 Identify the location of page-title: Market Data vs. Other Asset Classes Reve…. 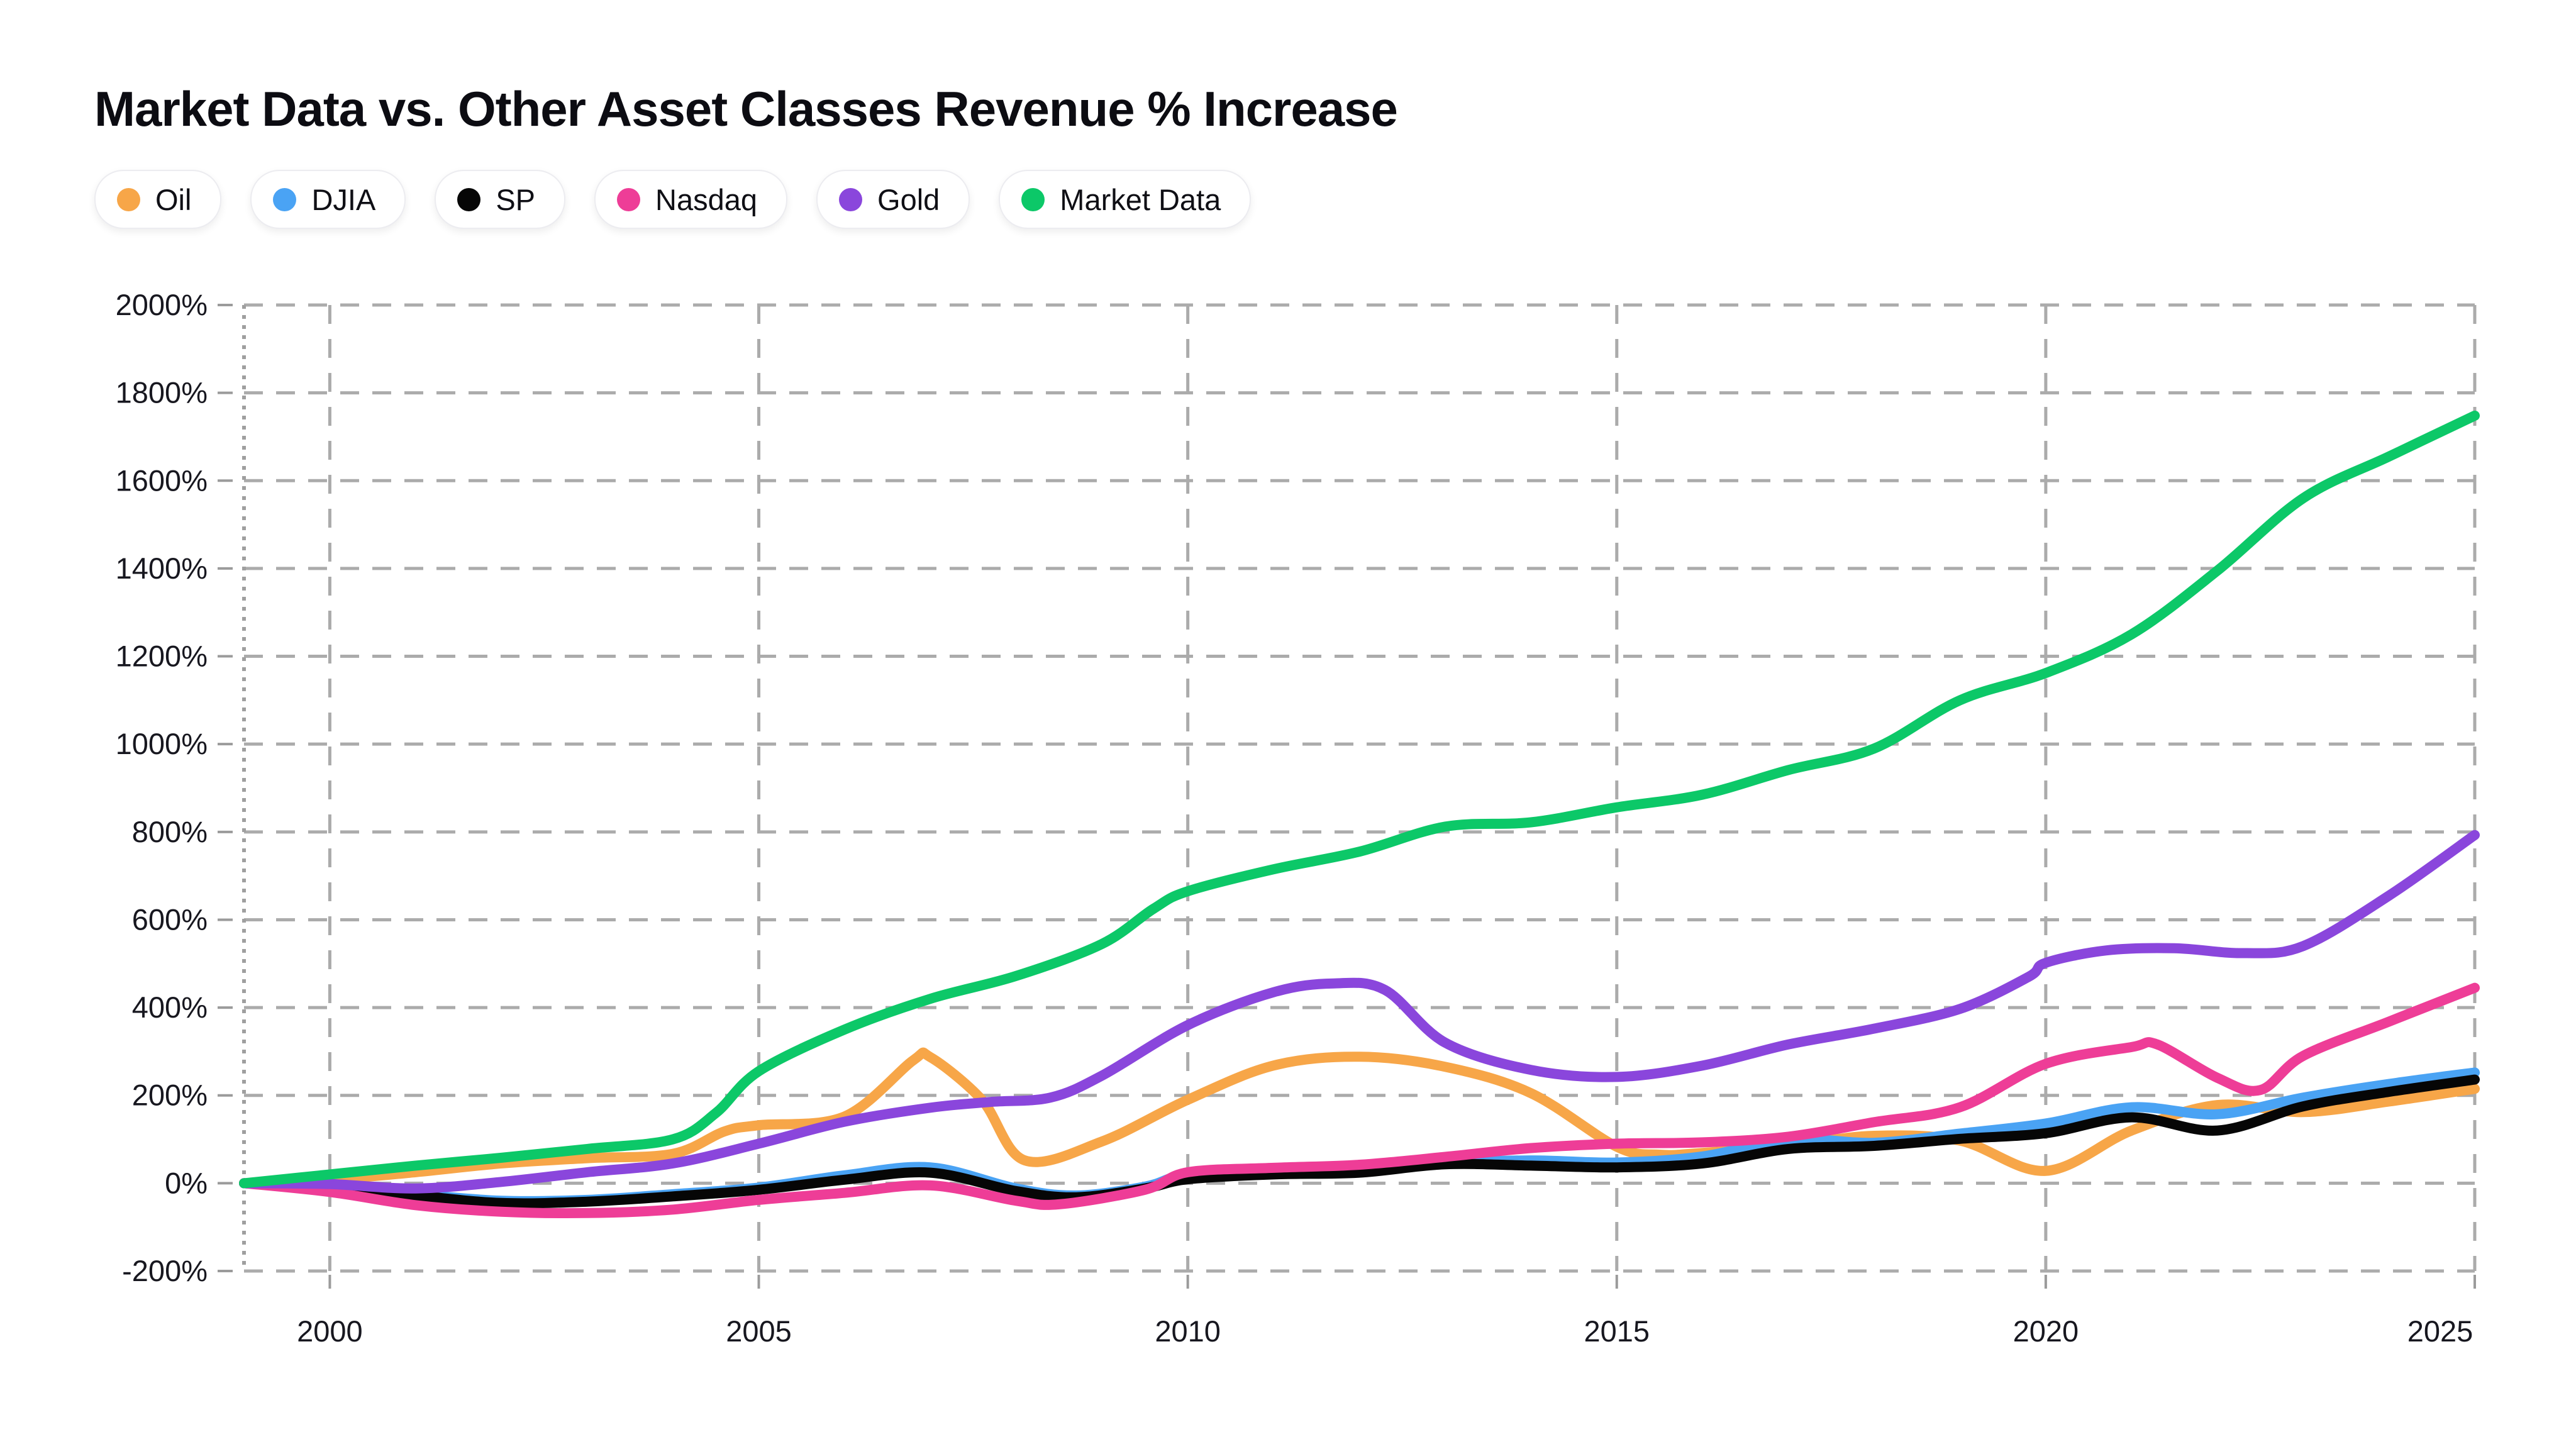
(746, 108).